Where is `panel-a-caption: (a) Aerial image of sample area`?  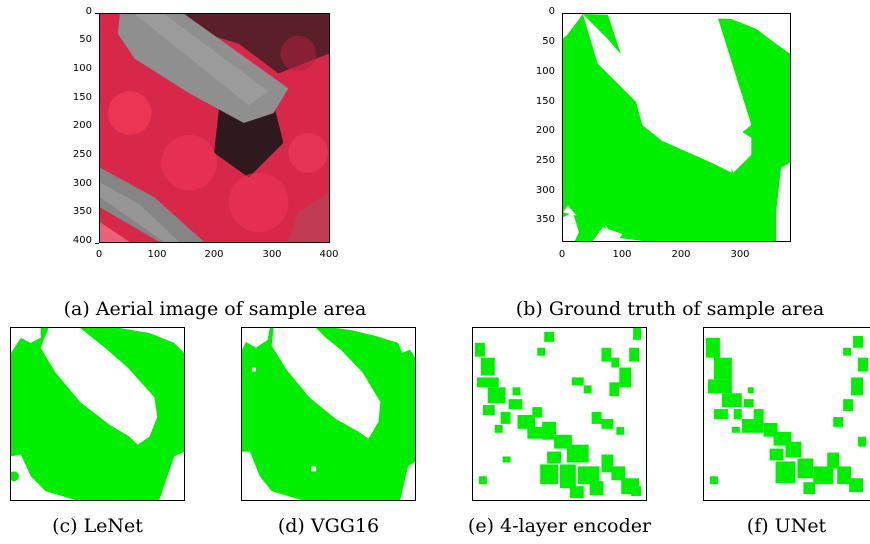
panel-a-caption: (a) Aerial image of sample area is located at coordinates (215, 309).